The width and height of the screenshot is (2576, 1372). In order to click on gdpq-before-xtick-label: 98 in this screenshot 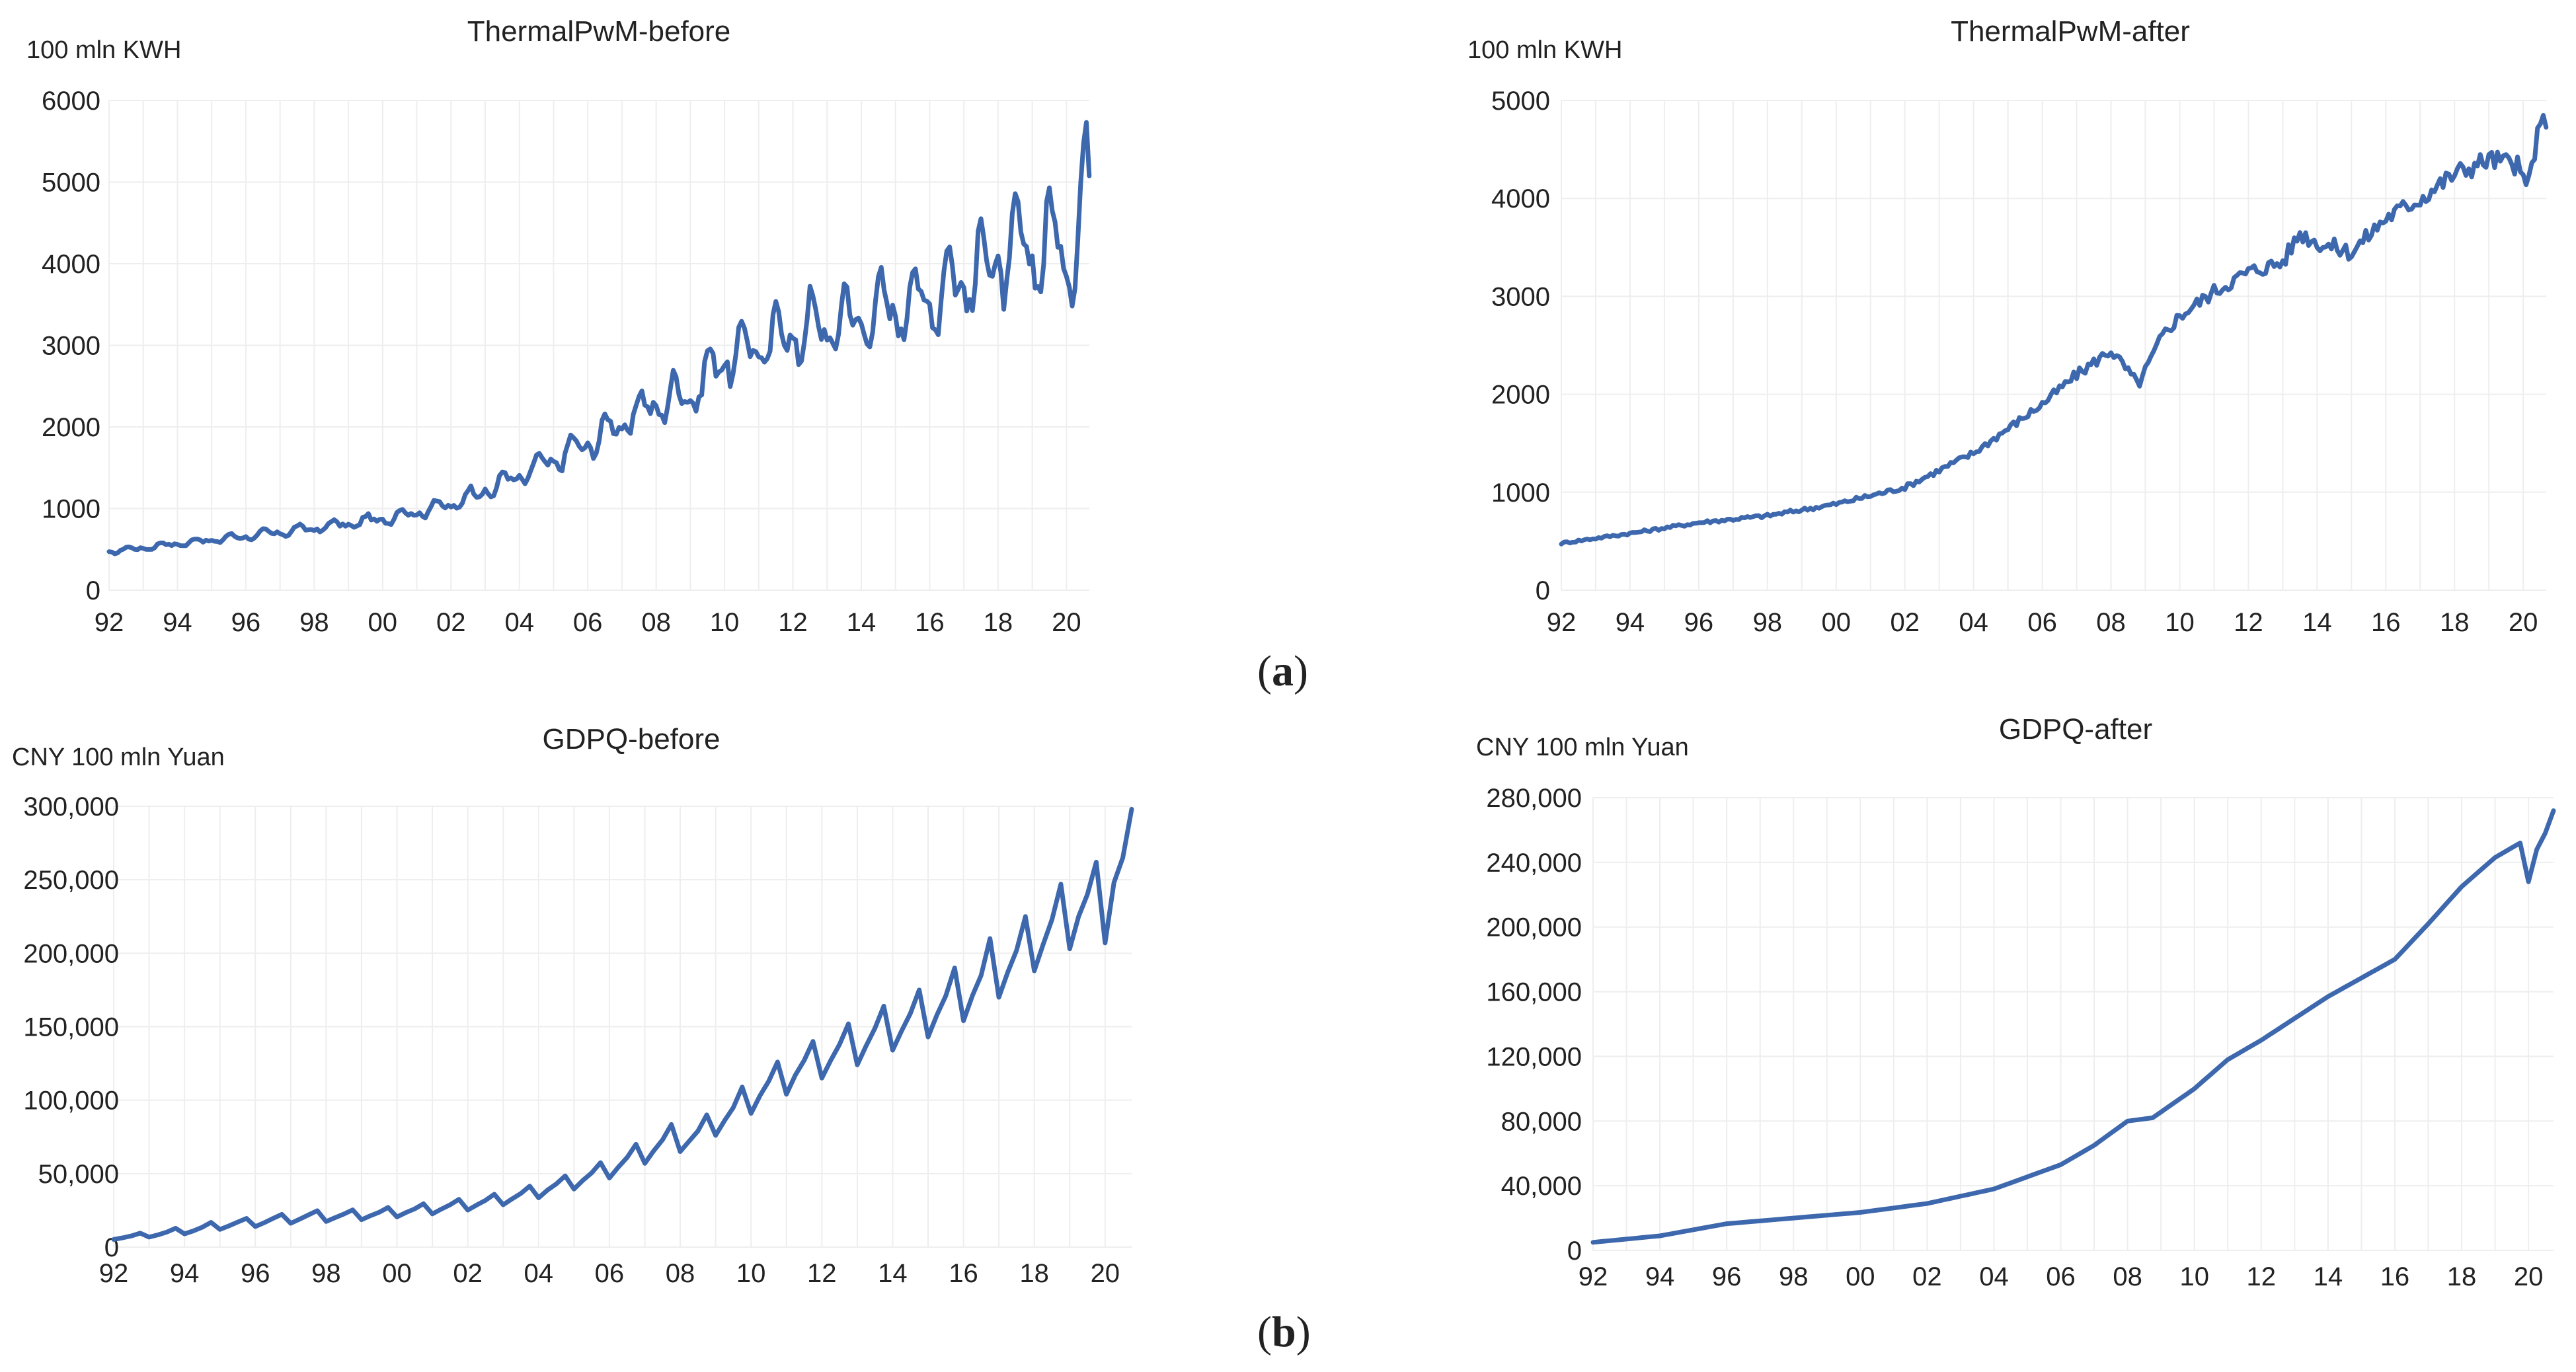, I will do `click(326, 1273)`.